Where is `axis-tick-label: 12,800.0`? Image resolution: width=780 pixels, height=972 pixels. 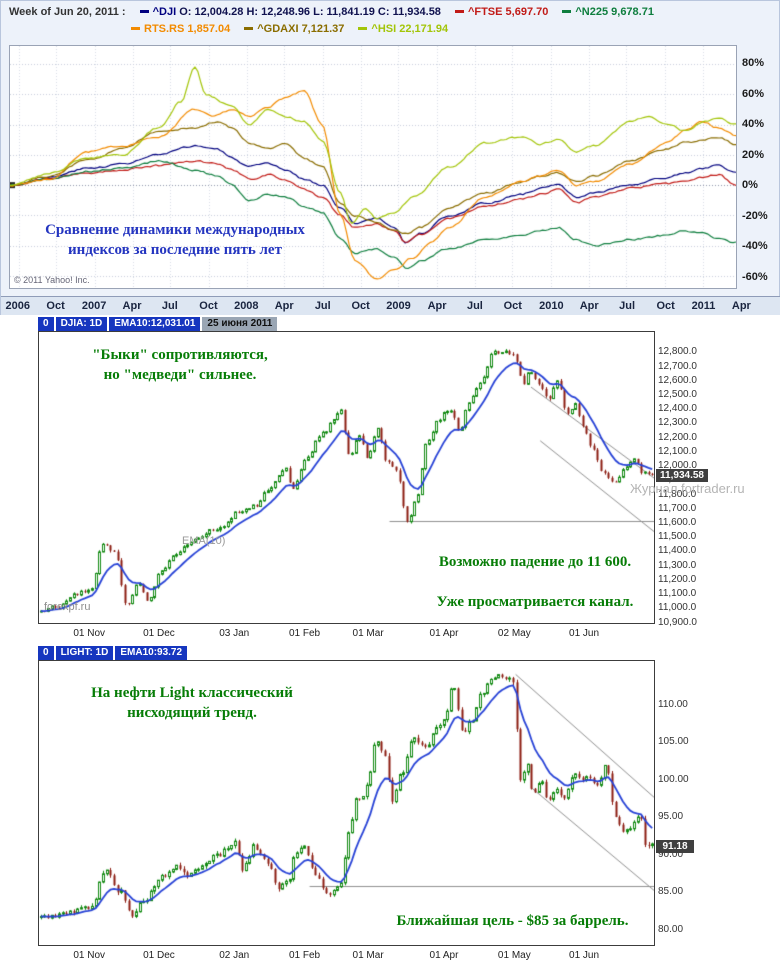 axis-tick-label: 12,800.0 is located at coordinates (677, 352).